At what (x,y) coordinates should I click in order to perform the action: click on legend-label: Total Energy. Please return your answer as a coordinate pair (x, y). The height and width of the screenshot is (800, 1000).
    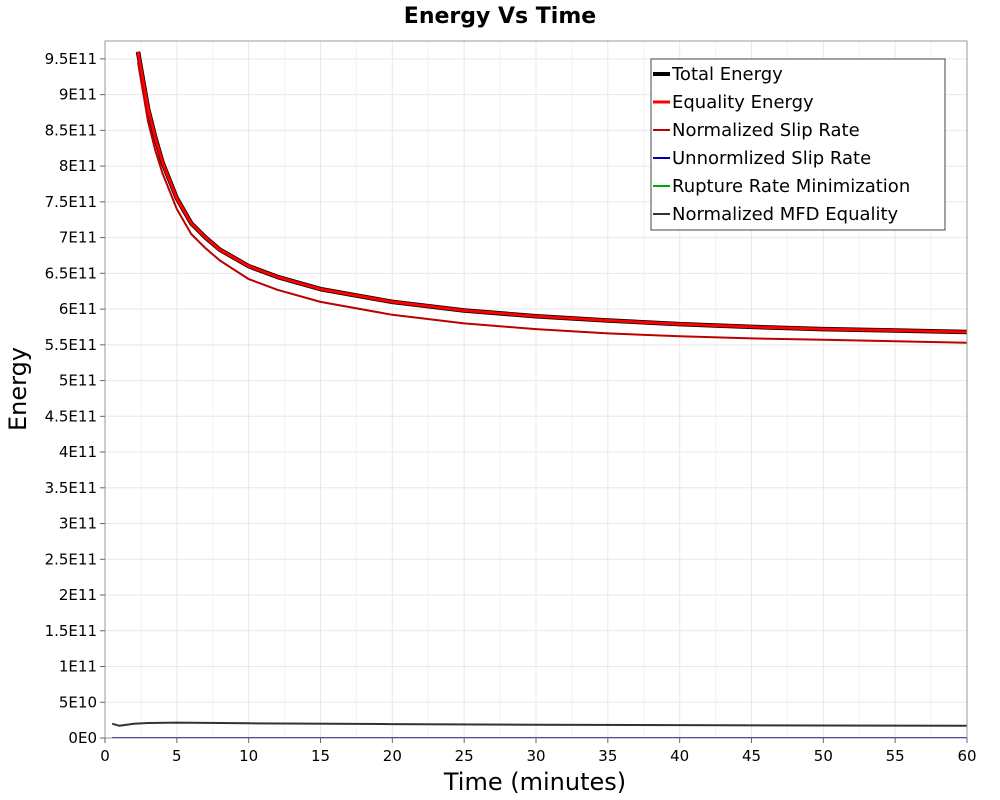
    Looking at the image, I should click on (727, 74).